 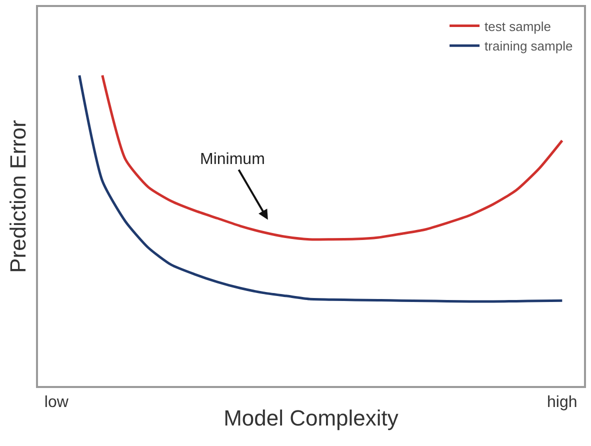 I want to click on y-axis-title: Prediction Error, so click(x=18, y=196).